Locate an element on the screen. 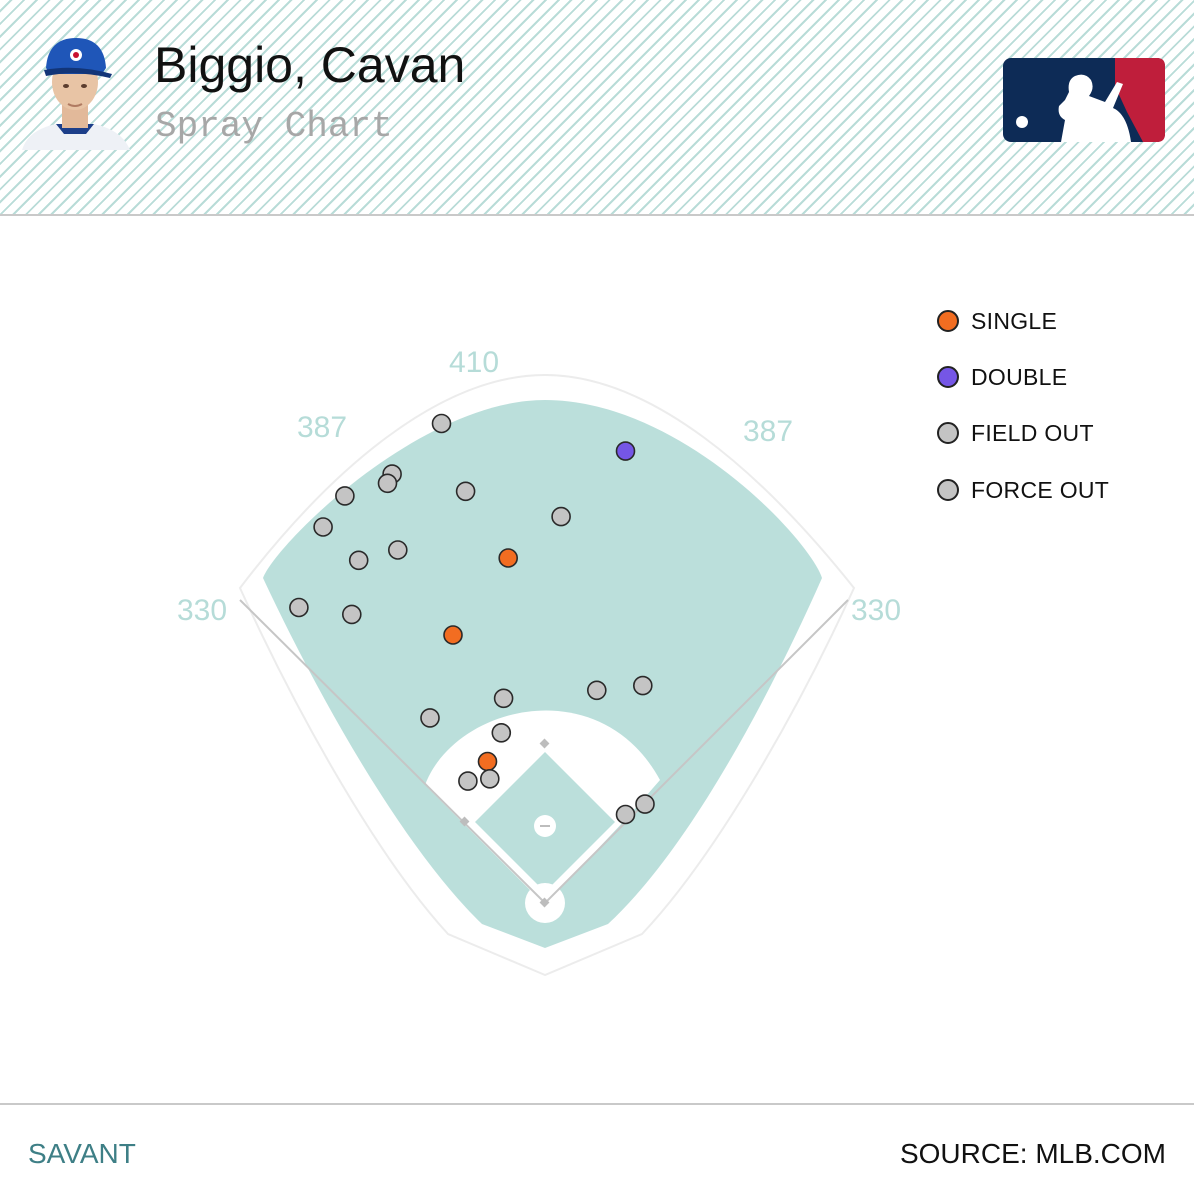 This screenshot has width=1194, height=1196. legend-swatch-force-out is located at coordinates (948, 490).